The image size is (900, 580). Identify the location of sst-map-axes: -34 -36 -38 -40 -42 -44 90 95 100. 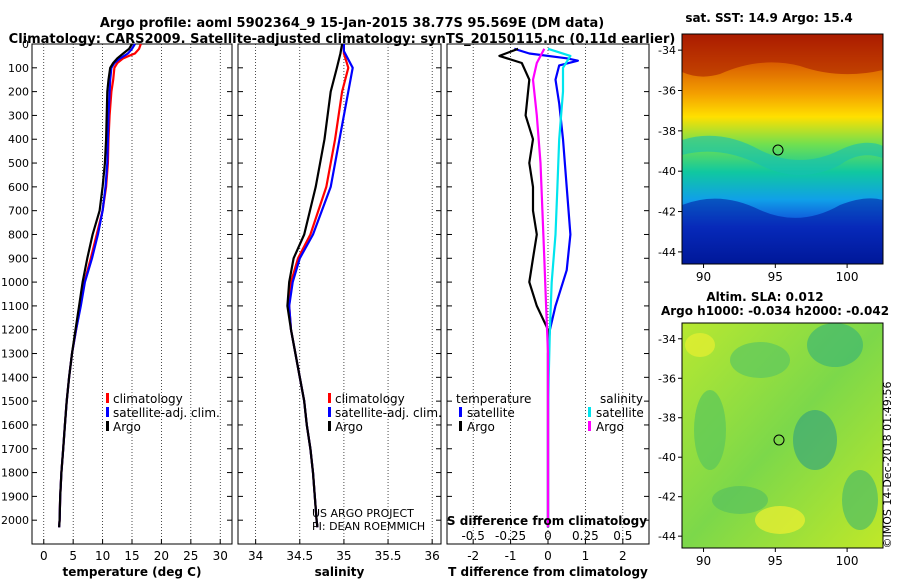
(758, 164).